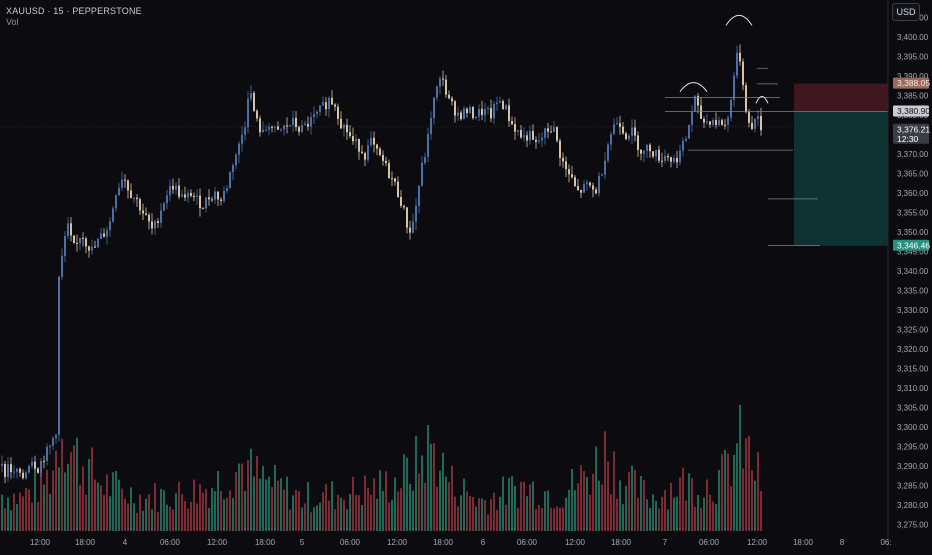  Describe the element at coordinates (12, 22) in the screenshot. I see `volume-indicator-label: Vol` at that location.